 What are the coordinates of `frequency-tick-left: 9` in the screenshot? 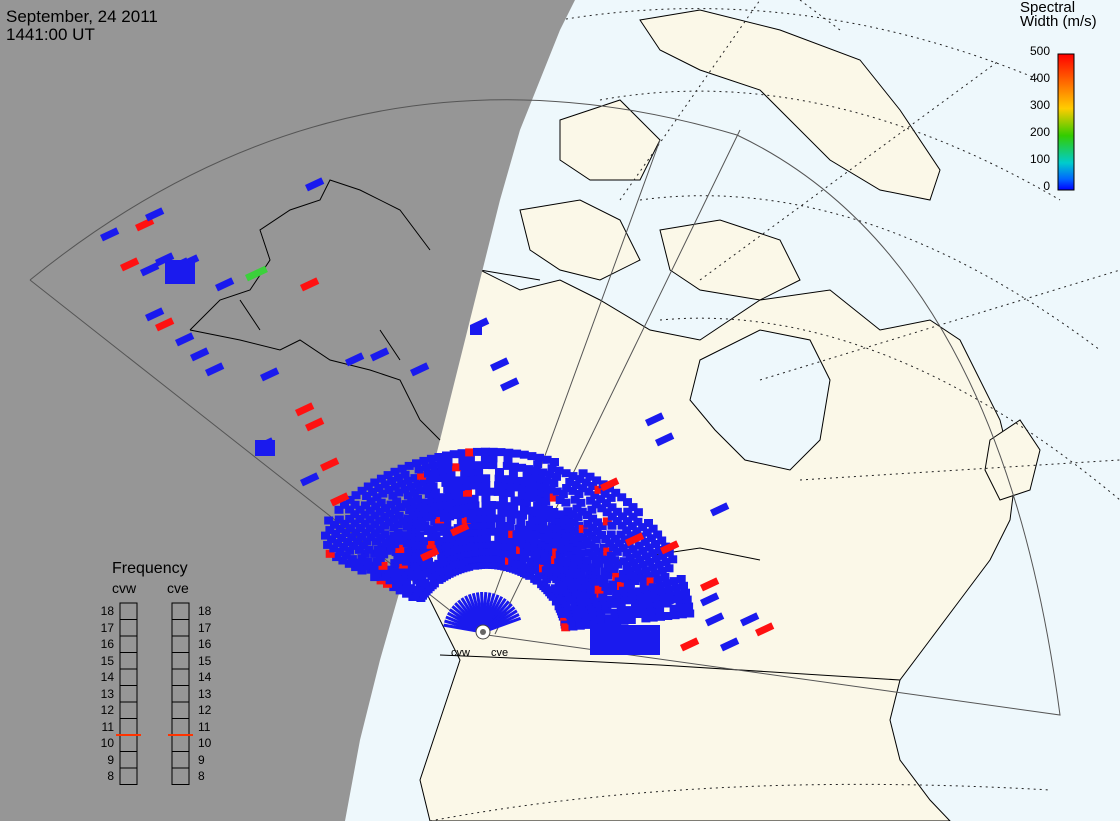 It's located at (110, 759).